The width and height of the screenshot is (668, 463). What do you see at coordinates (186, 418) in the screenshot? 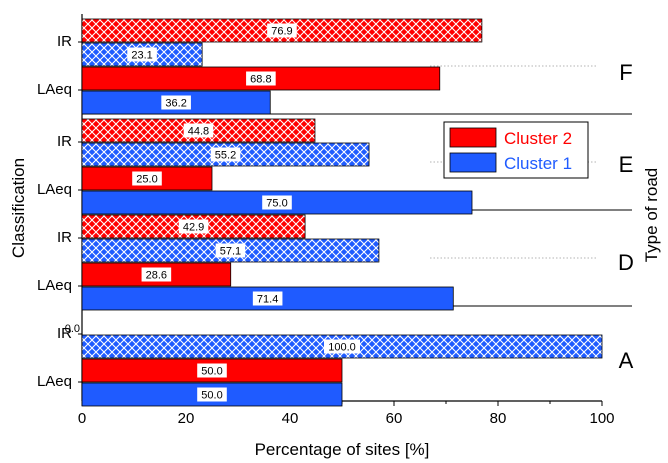
I see `x-tick-label: 20` at bounding box center [186, 418].